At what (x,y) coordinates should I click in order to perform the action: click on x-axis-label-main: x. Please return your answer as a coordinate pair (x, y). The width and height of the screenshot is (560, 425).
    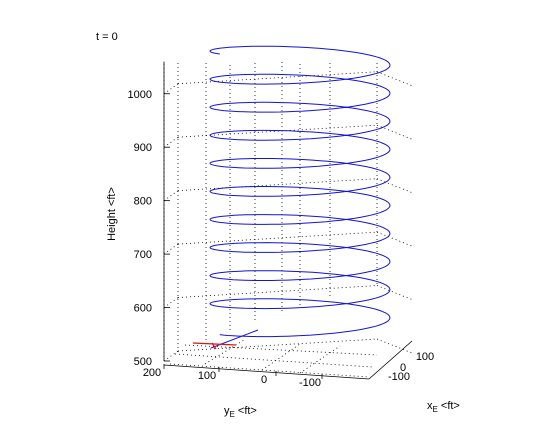
    Looking at the image, I should click on (430, 406).